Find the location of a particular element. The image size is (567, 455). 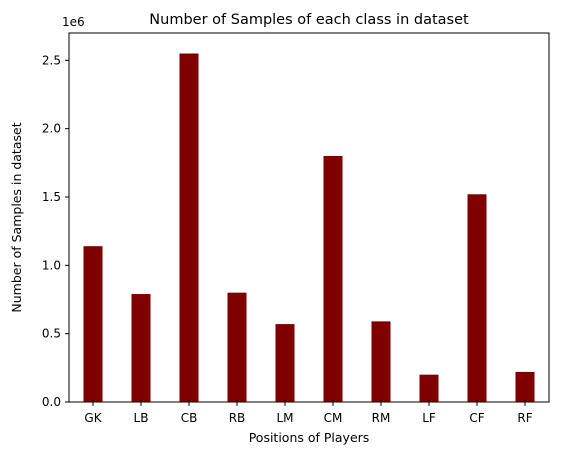

x-axis-label: Positions of Players is located at coordinates (309, 437).